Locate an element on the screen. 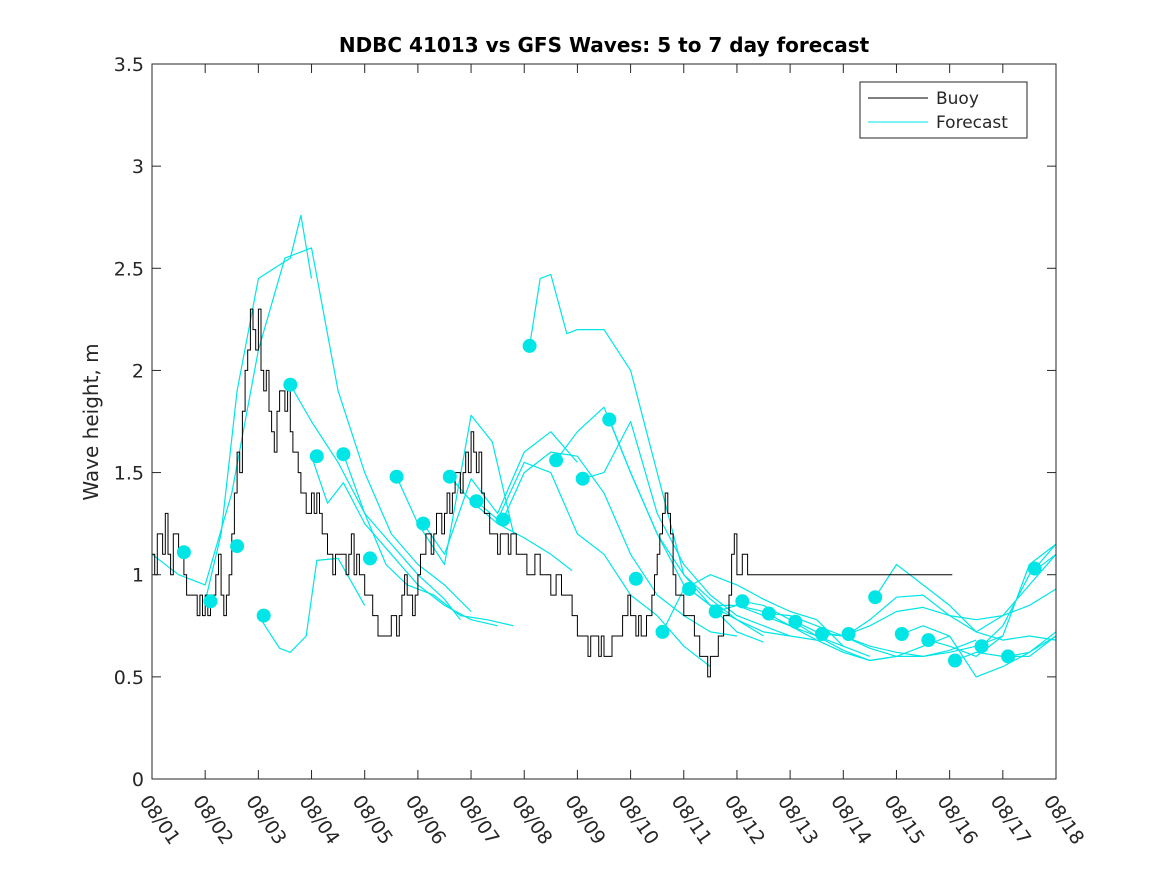  y-tick-label-2: 1 is located at coordinates (138, 576).